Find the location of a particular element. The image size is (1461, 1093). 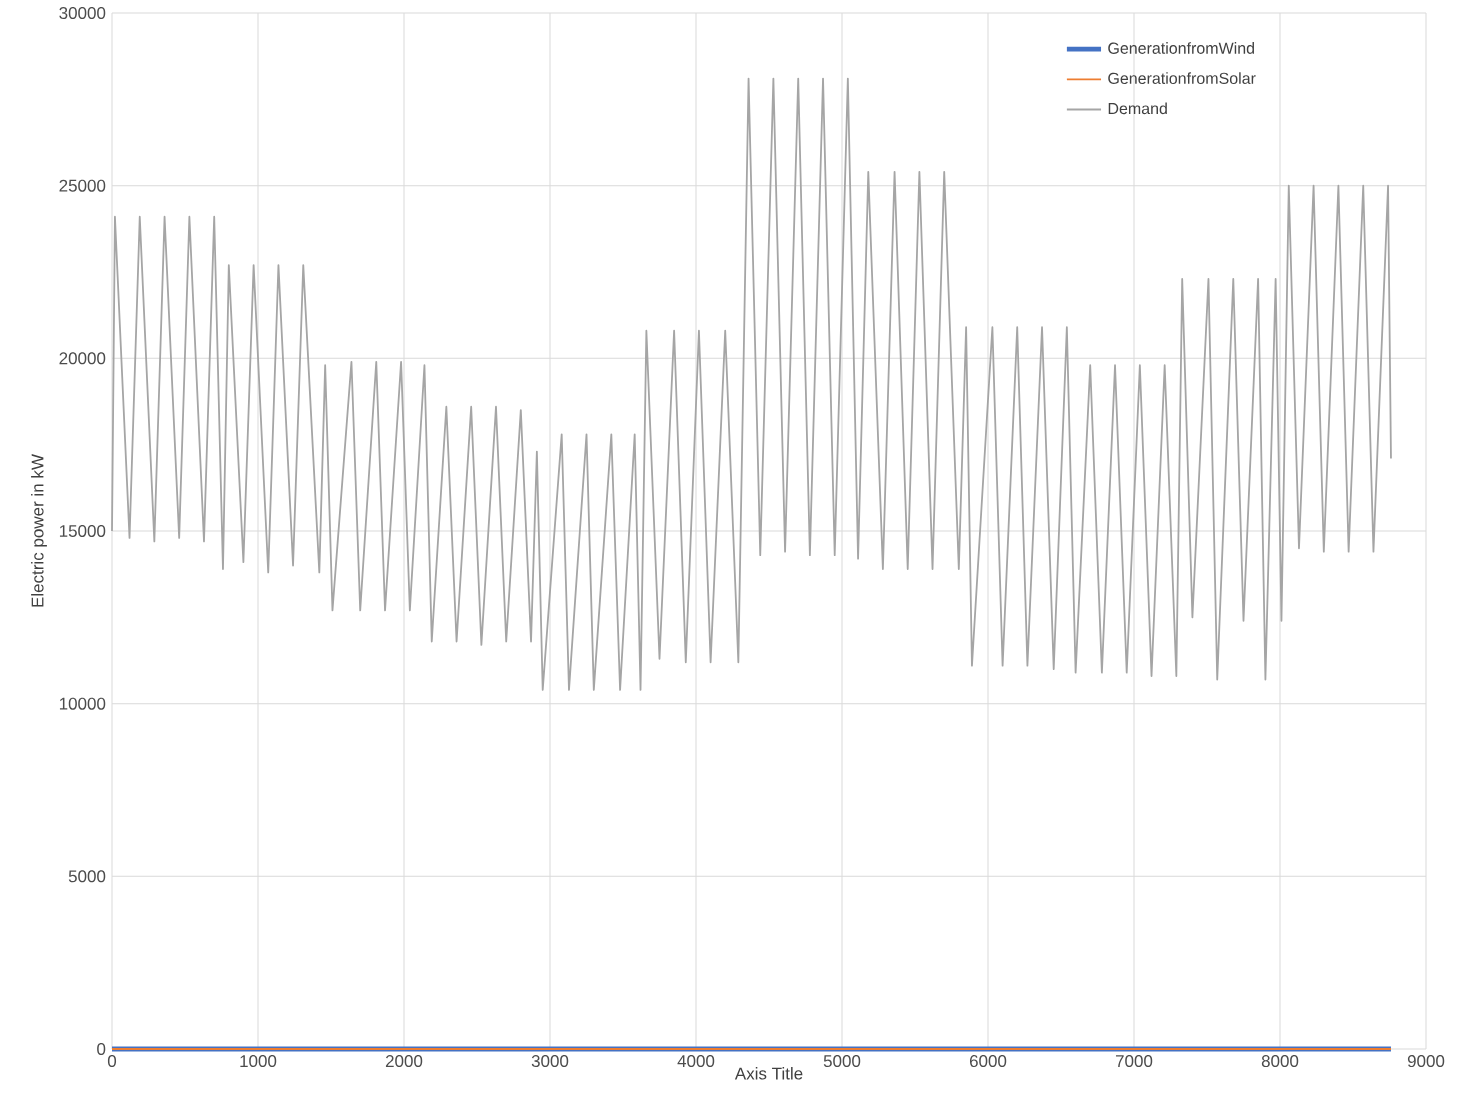

x-tick-label: 0 is located at coordinates (112, 1061).